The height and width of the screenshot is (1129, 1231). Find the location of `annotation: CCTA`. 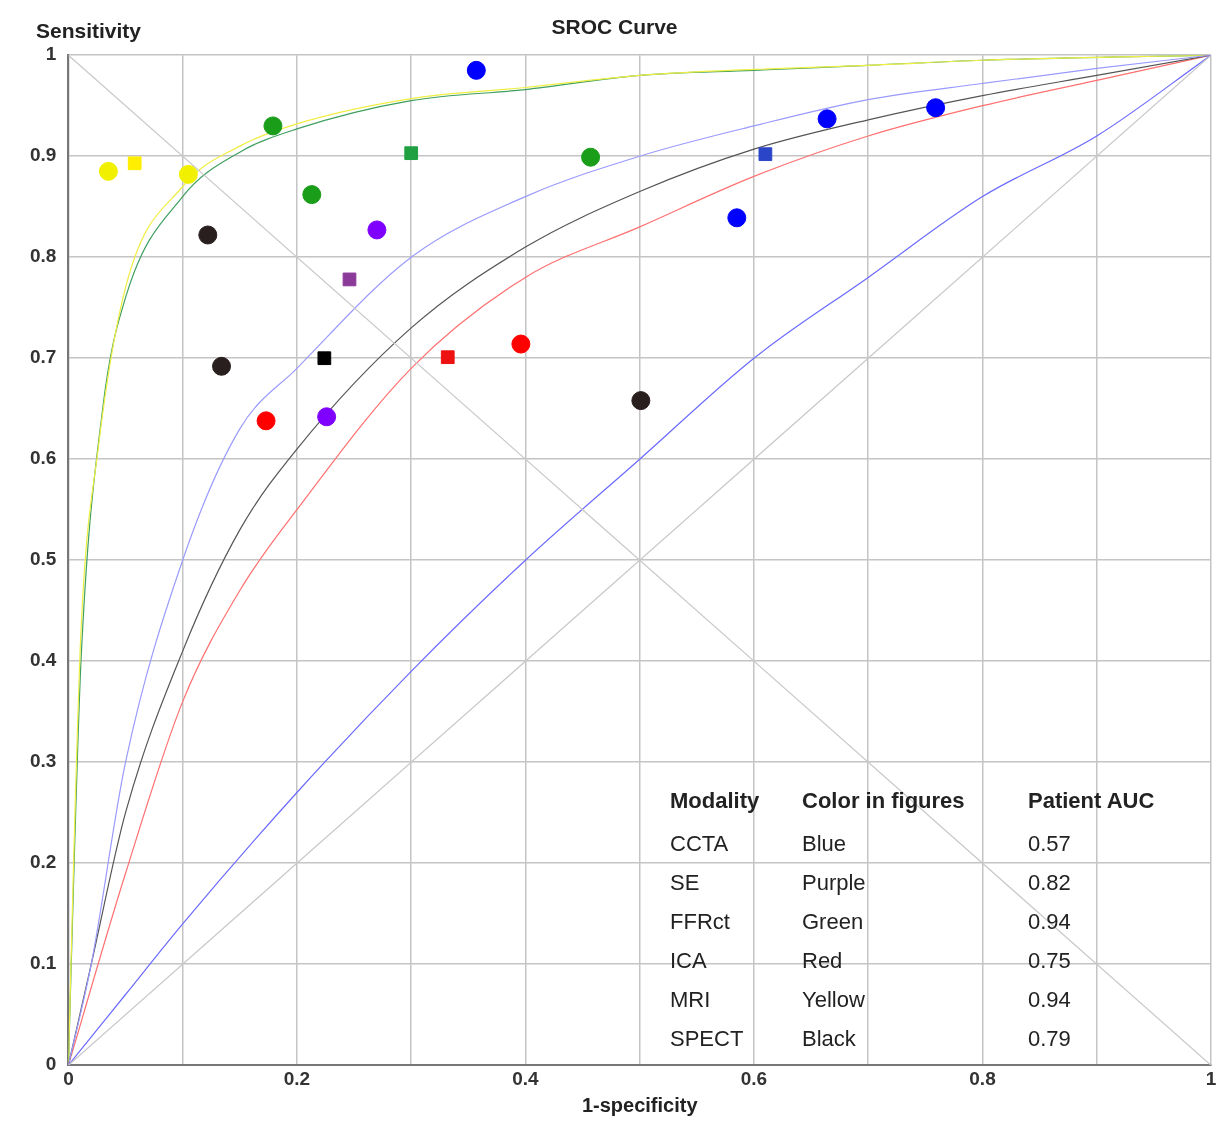

annotation: CCTA is located at coordinates (700, 843).